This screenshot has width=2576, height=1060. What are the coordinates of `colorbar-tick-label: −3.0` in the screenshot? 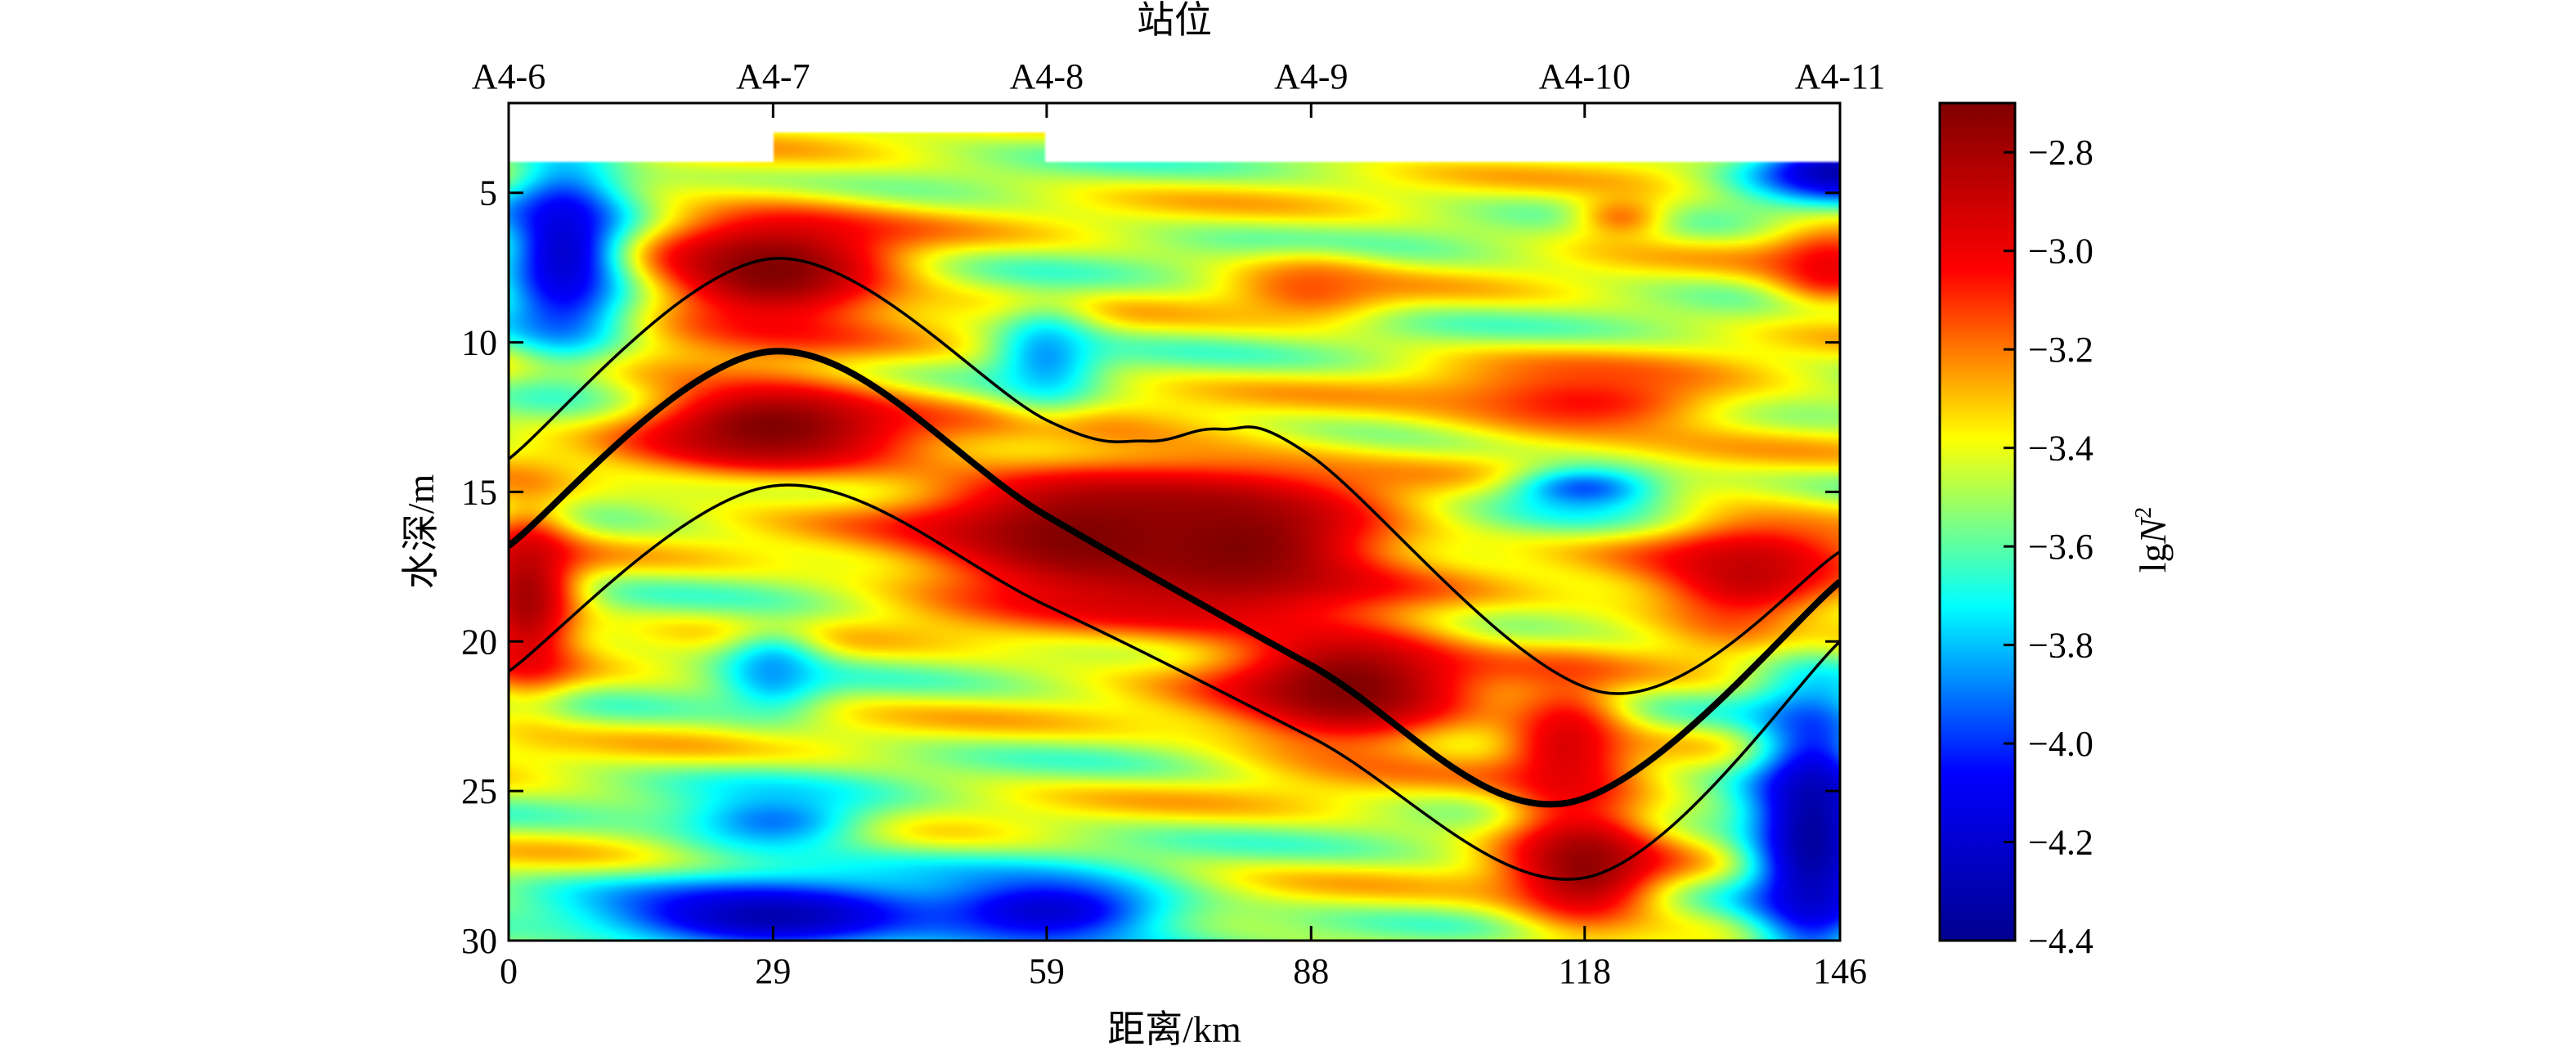 It's located at (2061, 251).